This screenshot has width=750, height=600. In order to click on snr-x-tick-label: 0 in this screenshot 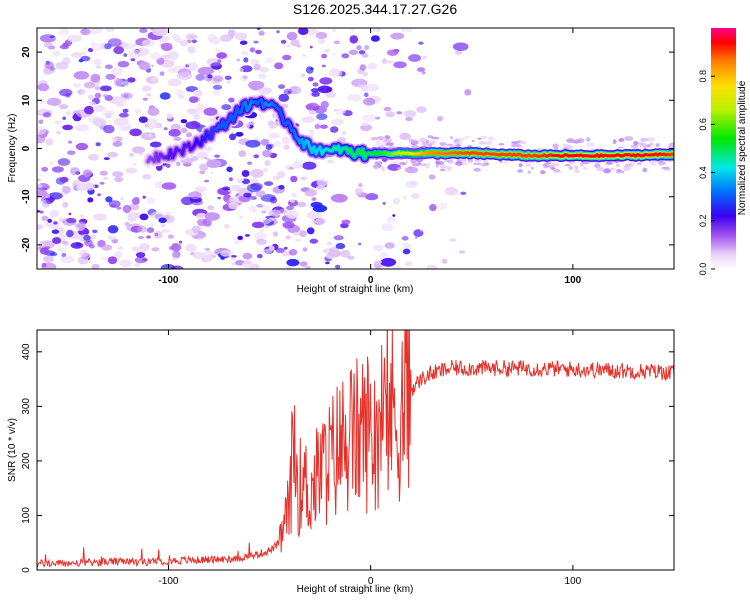, I will do `click(371, 581)`.